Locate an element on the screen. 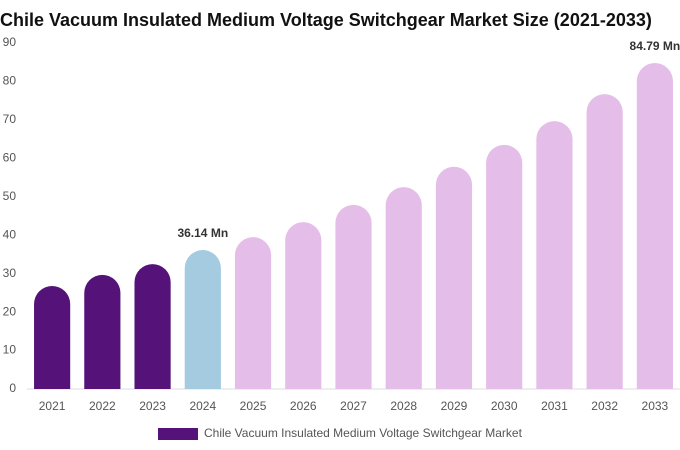  y-tick-label: 80 is located at coordinates (10, 81).